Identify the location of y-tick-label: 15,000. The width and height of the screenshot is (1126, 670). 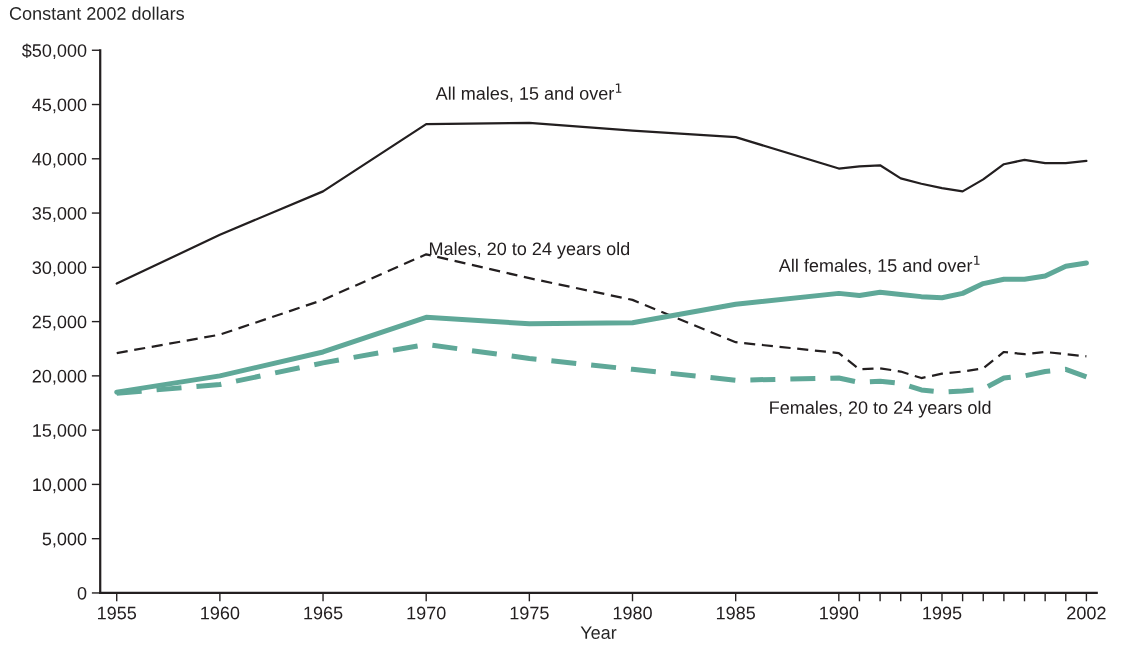
(60, 431).